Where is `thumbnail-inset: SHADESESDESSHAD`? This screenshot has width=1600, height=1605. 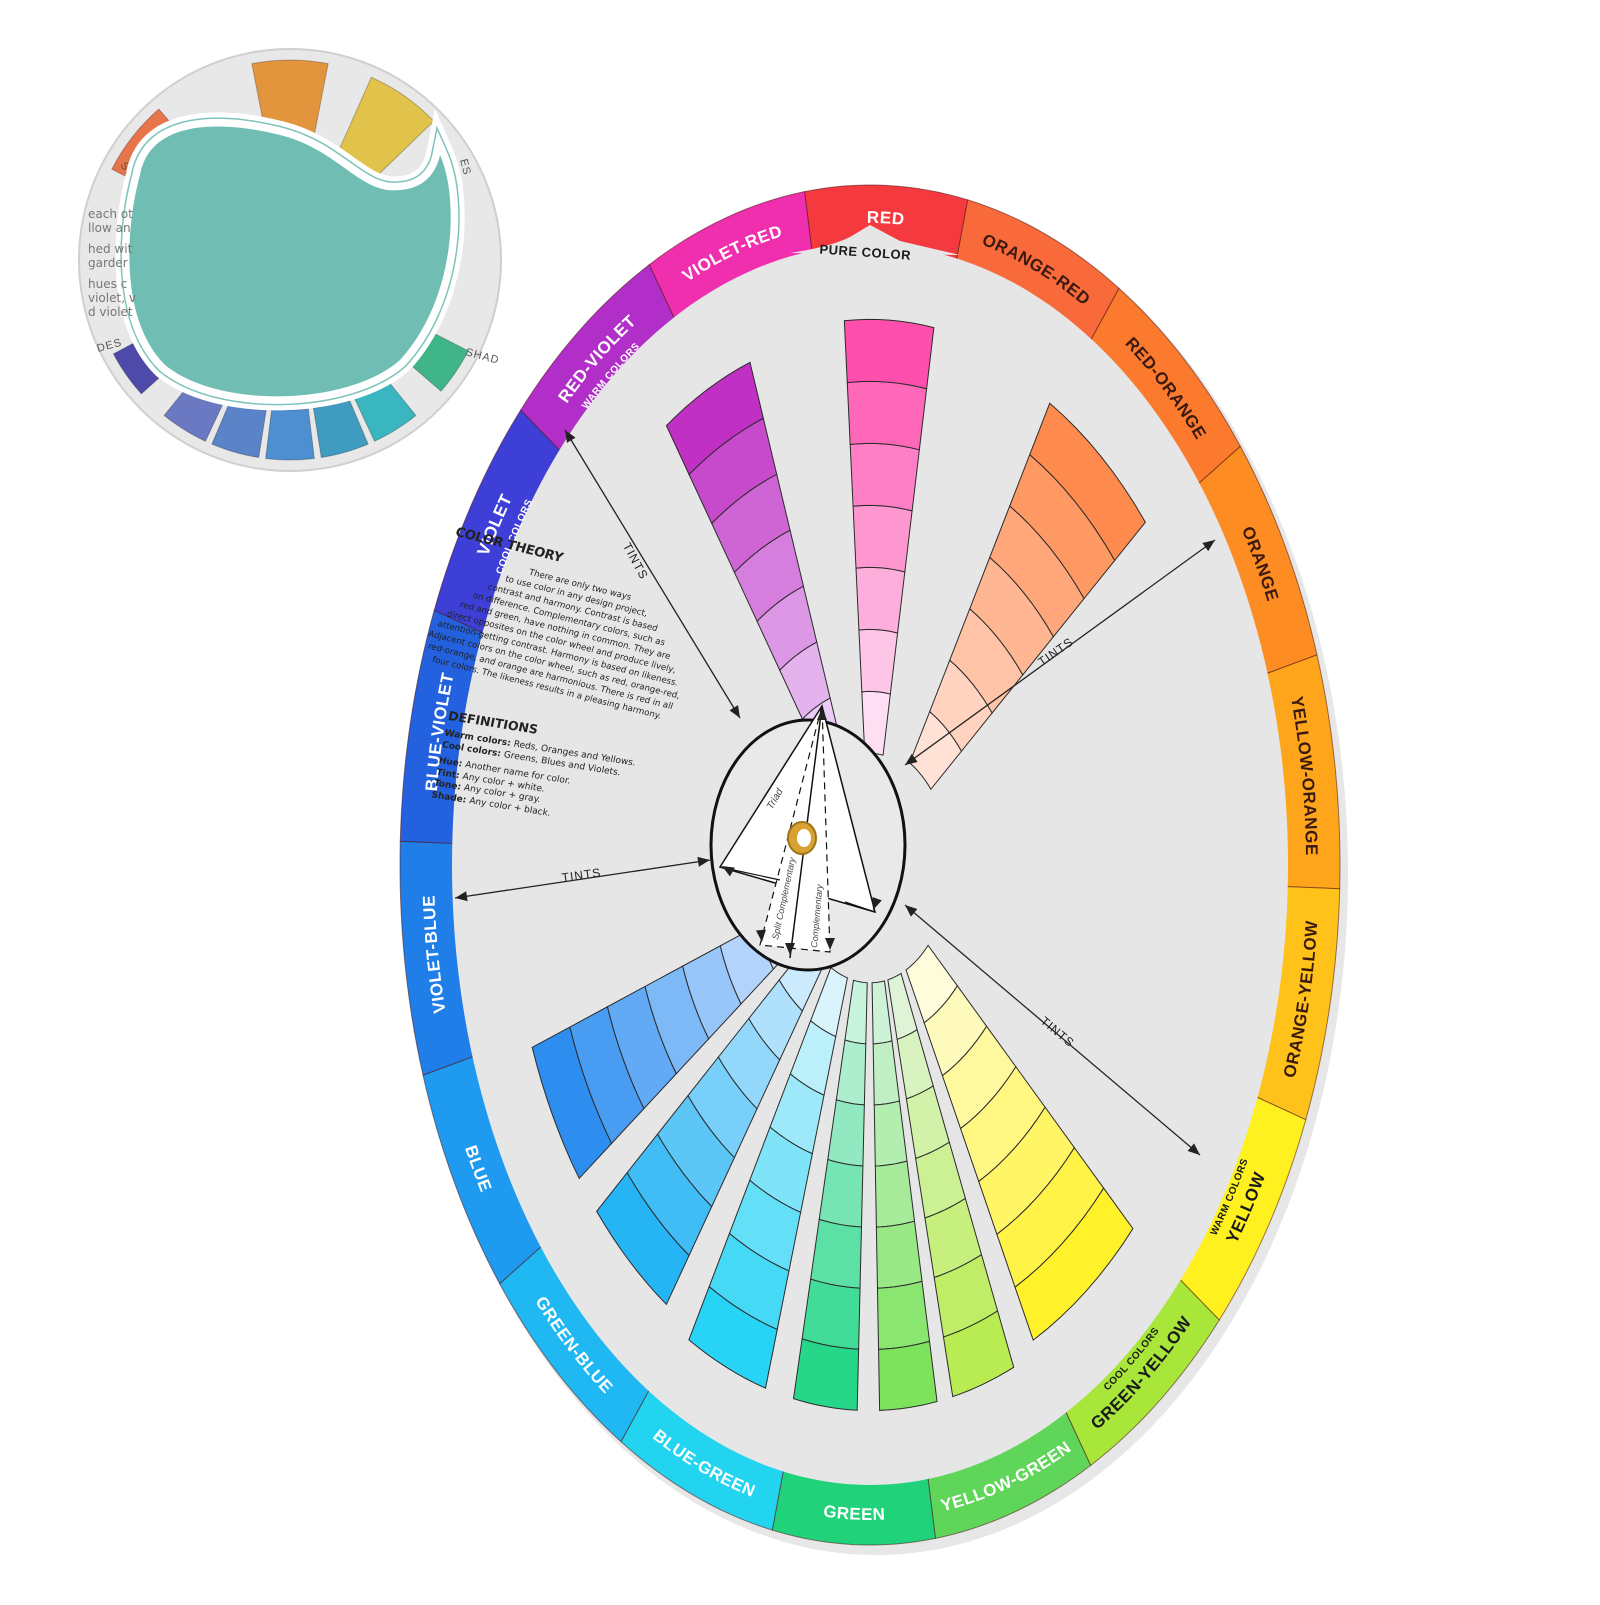
thumbnail-inset: SHADESESDESSHAD is located at coordinates (290, 260).